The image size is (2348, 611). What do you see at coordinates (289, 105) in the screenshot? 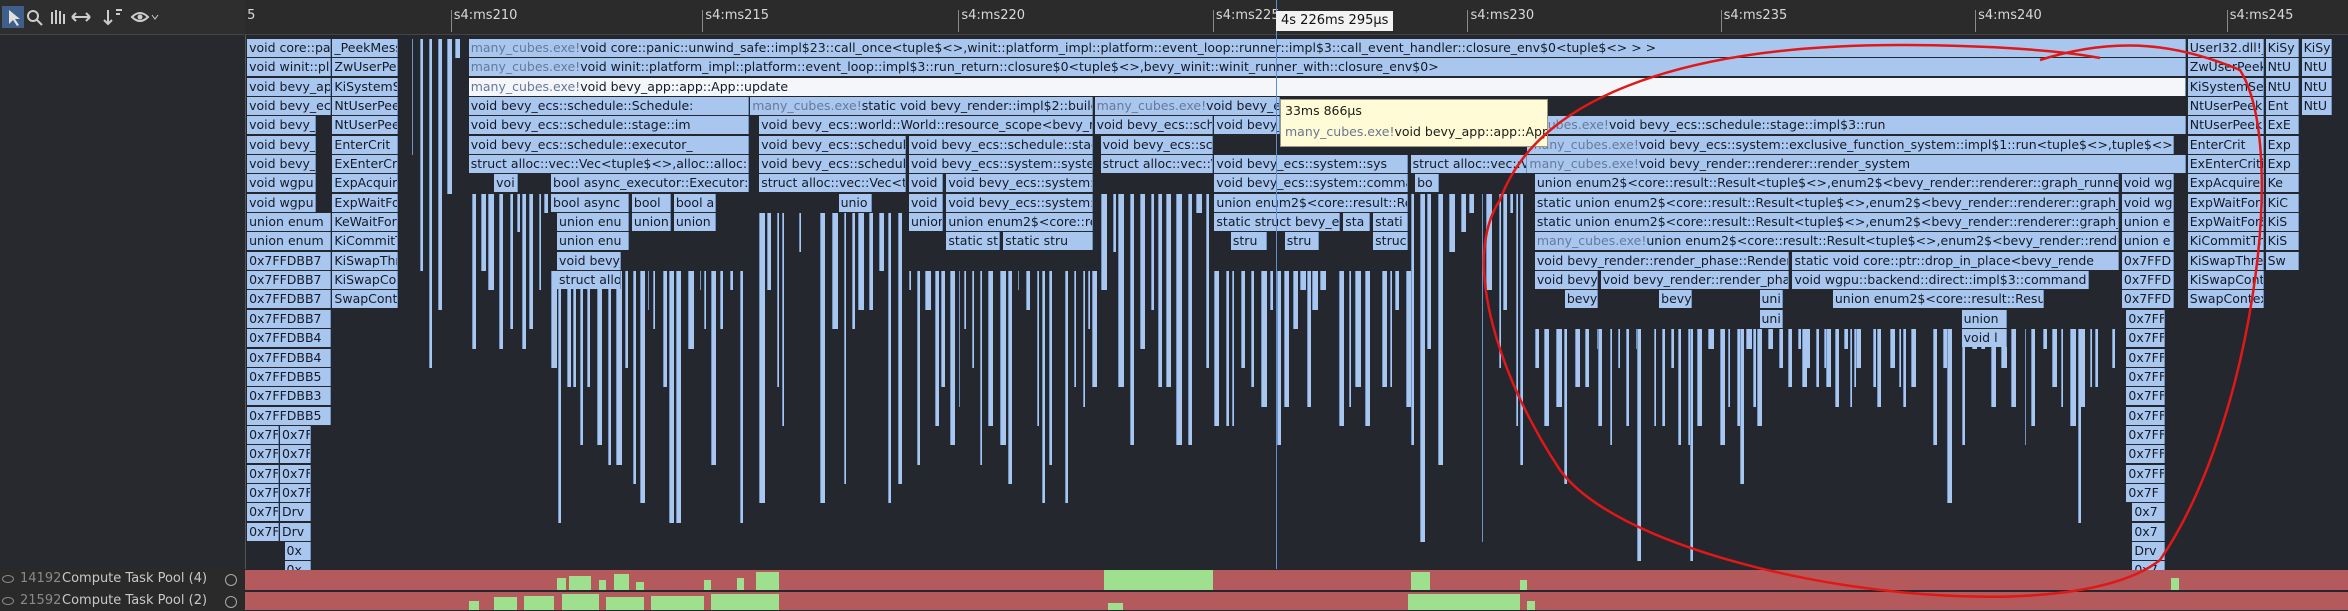
I see `flame-block: void bevy_ecs:` at bounding box center [289, 105].